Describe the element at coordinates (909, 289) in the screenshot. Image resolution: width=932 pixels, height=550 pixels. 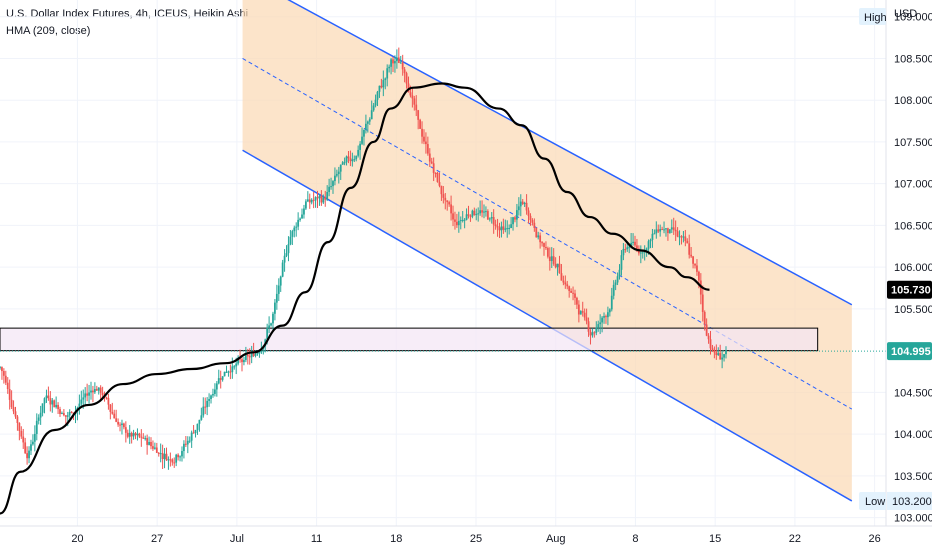
I see `hma-price-label-bg` at that location.